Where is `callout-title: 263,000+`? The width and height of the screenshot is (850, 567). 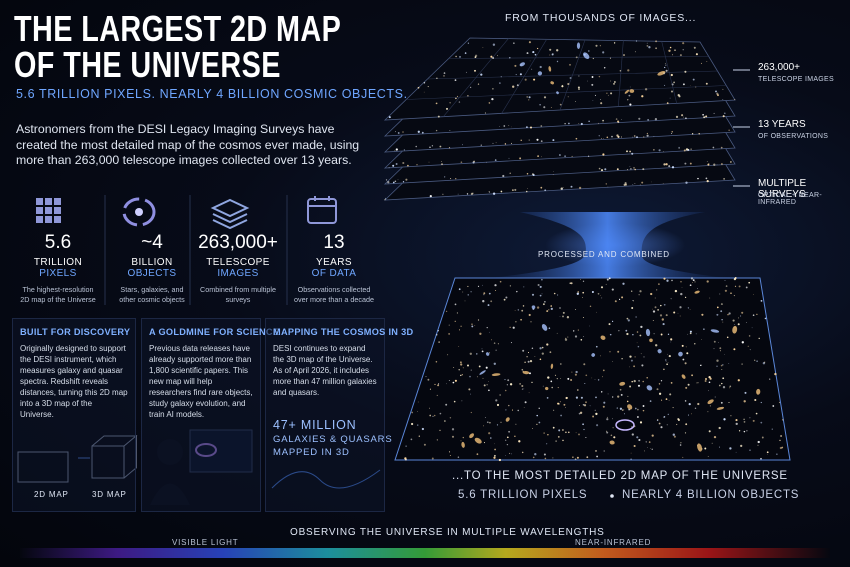 callout-title: 263,000+ is located at coordinates (779, 67).